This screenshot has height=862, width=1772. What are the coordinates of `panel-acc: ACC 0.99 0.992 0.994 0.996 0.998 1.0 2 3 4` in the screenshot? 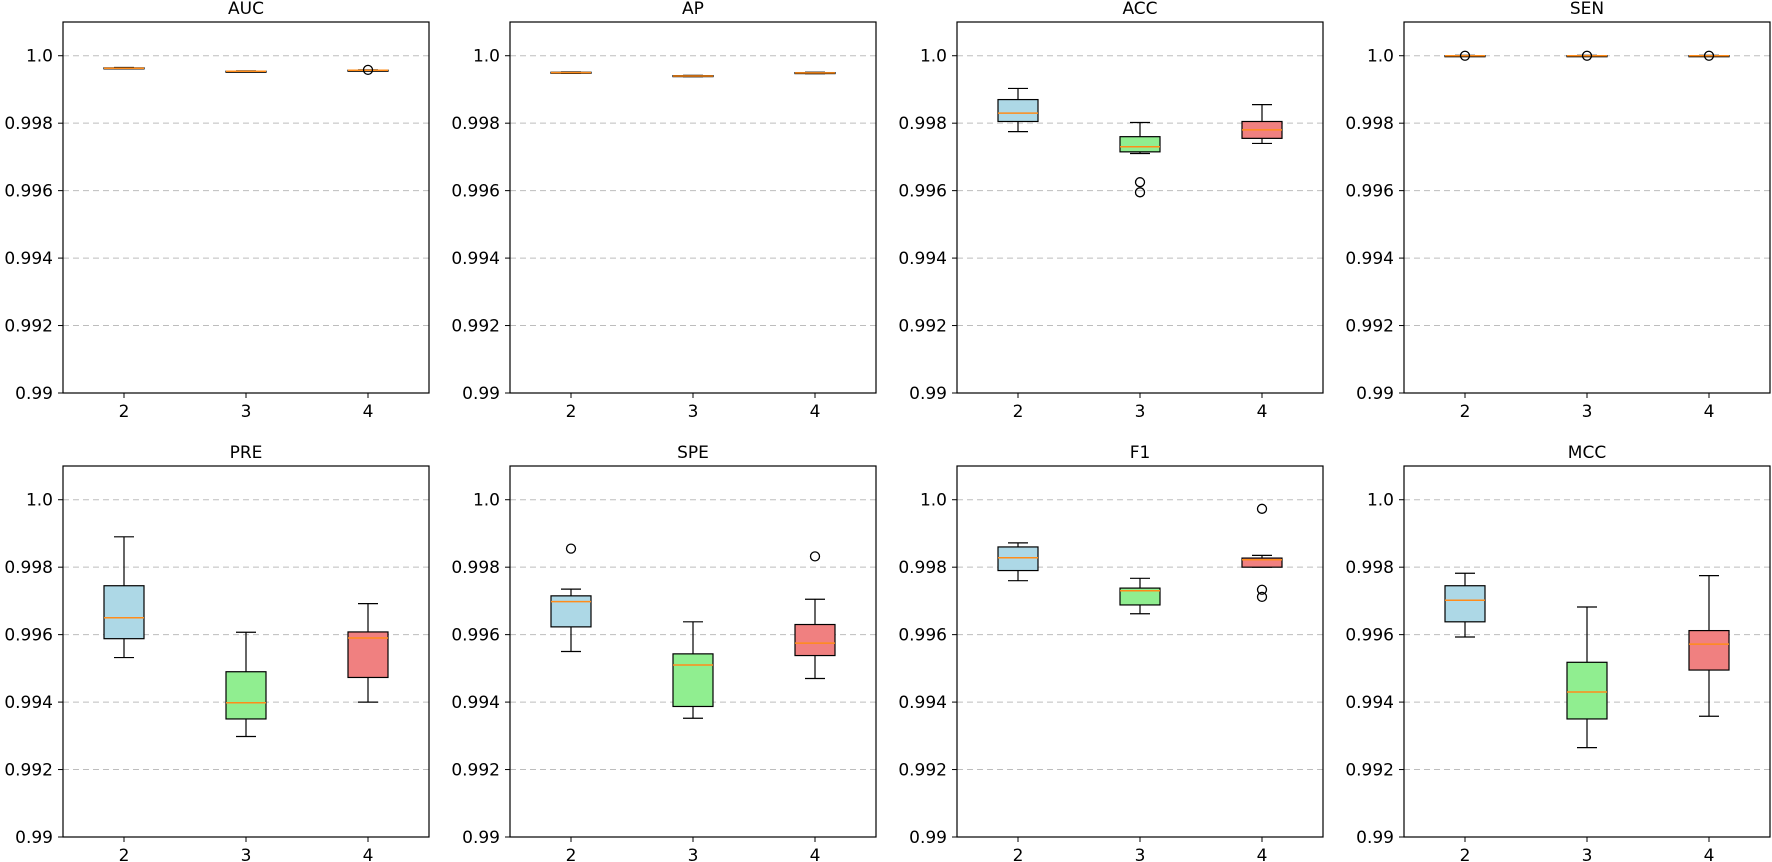 It's located at (1111, 211).